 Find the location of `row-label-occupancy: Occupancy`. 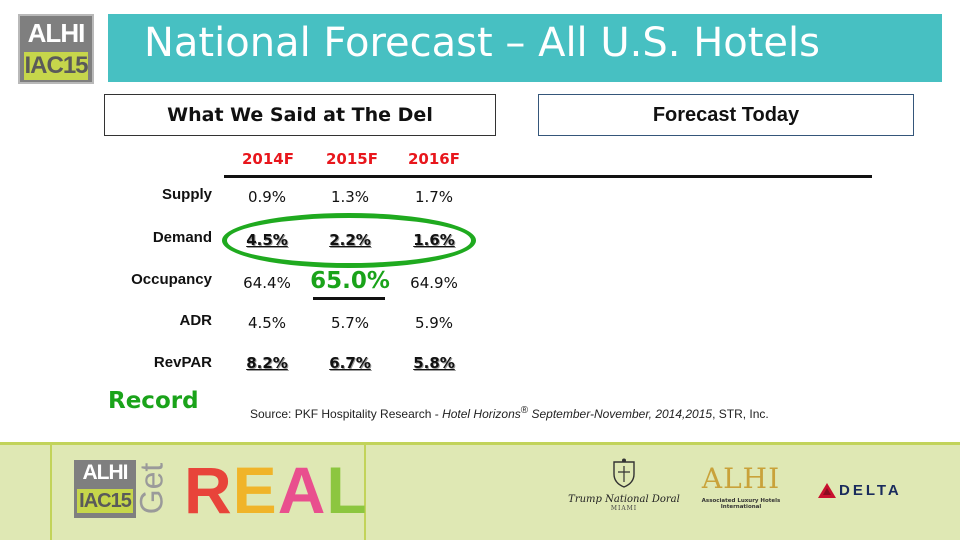

row-label-occupancy: Occupancy is located at coordinates (171, 279).